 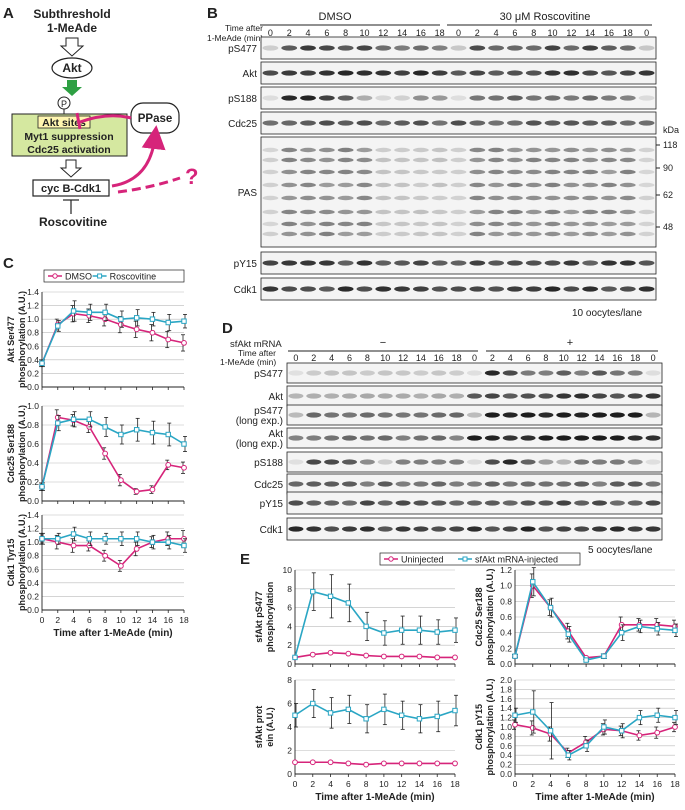 I want to click on blot-row-label: Cdk1, so click(x=246, y=290).